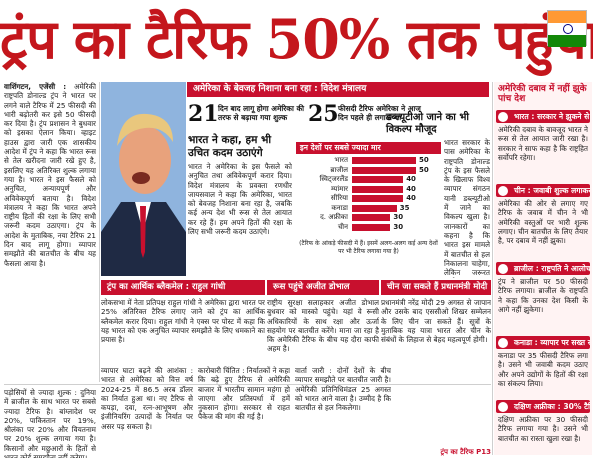 This screenshot has height=462, width=593. Describe the element at coordinates (339, 207) in the screenshot. I see `chart-category-label: कनाडा` at that location.